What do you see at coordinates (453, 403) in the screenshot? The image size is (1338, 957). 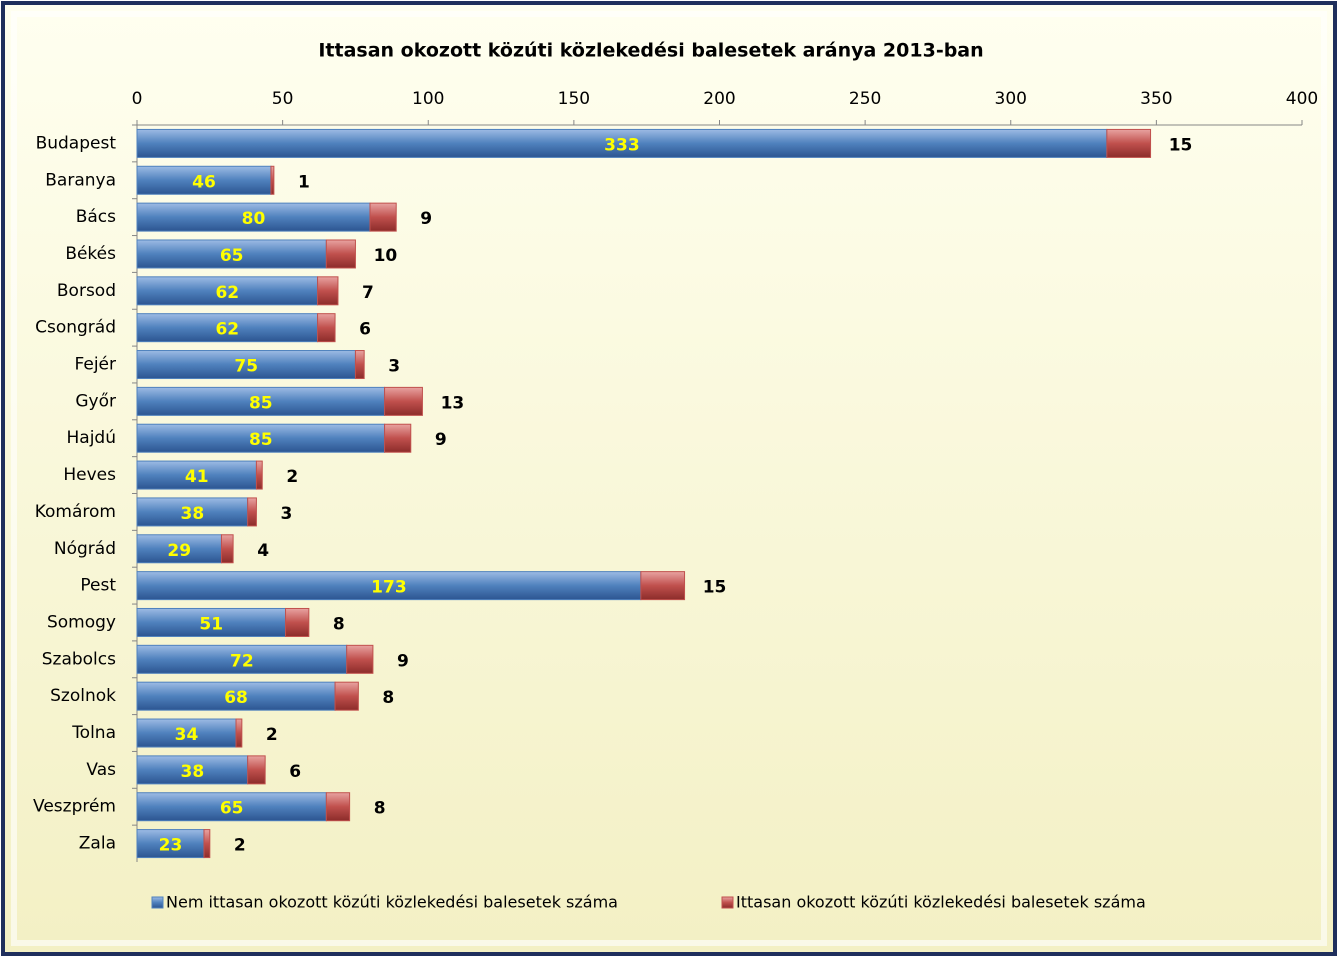 I see `data-label: 13` at bounding box center [453, 403].